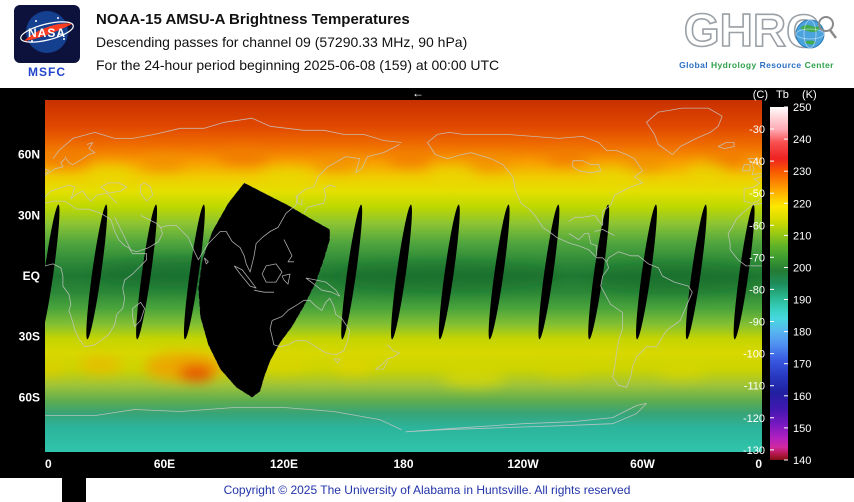  What do you see at coordinates (47, 72) in the screenshot?
I see `msfc-label: MSFC` at bounding box center [47, 72].